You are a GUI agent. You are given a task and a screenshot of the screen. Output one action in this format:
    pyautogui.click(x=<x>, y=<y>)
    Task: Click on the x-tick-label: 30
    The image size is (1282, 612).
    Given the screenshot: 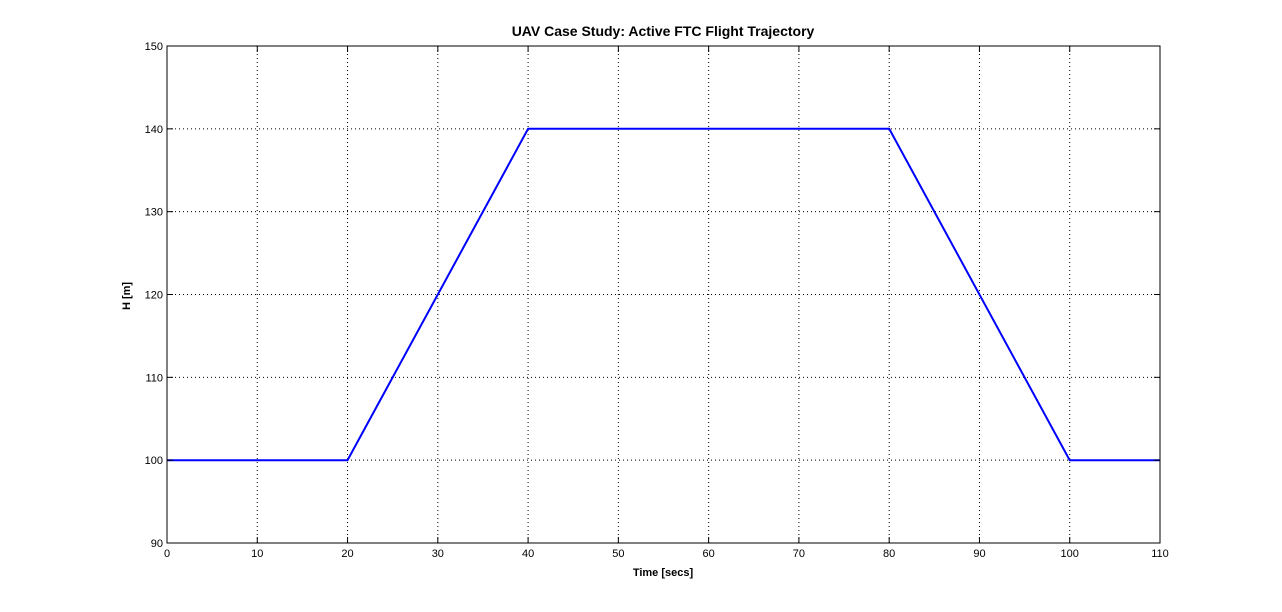 What is the action you would take?
    pyautogui.click(x=438, y=554)
    